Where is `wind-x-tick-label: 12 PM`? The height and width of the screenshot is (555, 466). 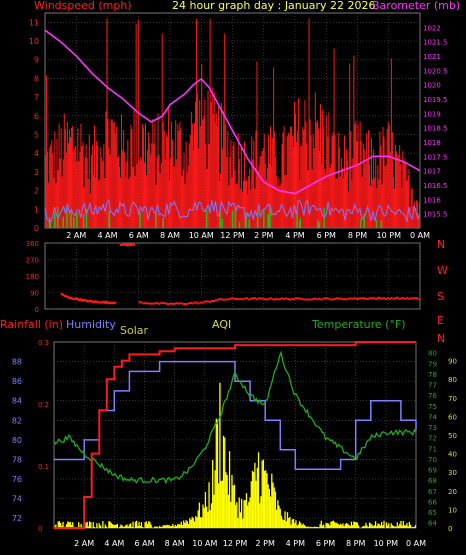
wind-x-tick-label: 12 PM is located at coordinates (232, 235).